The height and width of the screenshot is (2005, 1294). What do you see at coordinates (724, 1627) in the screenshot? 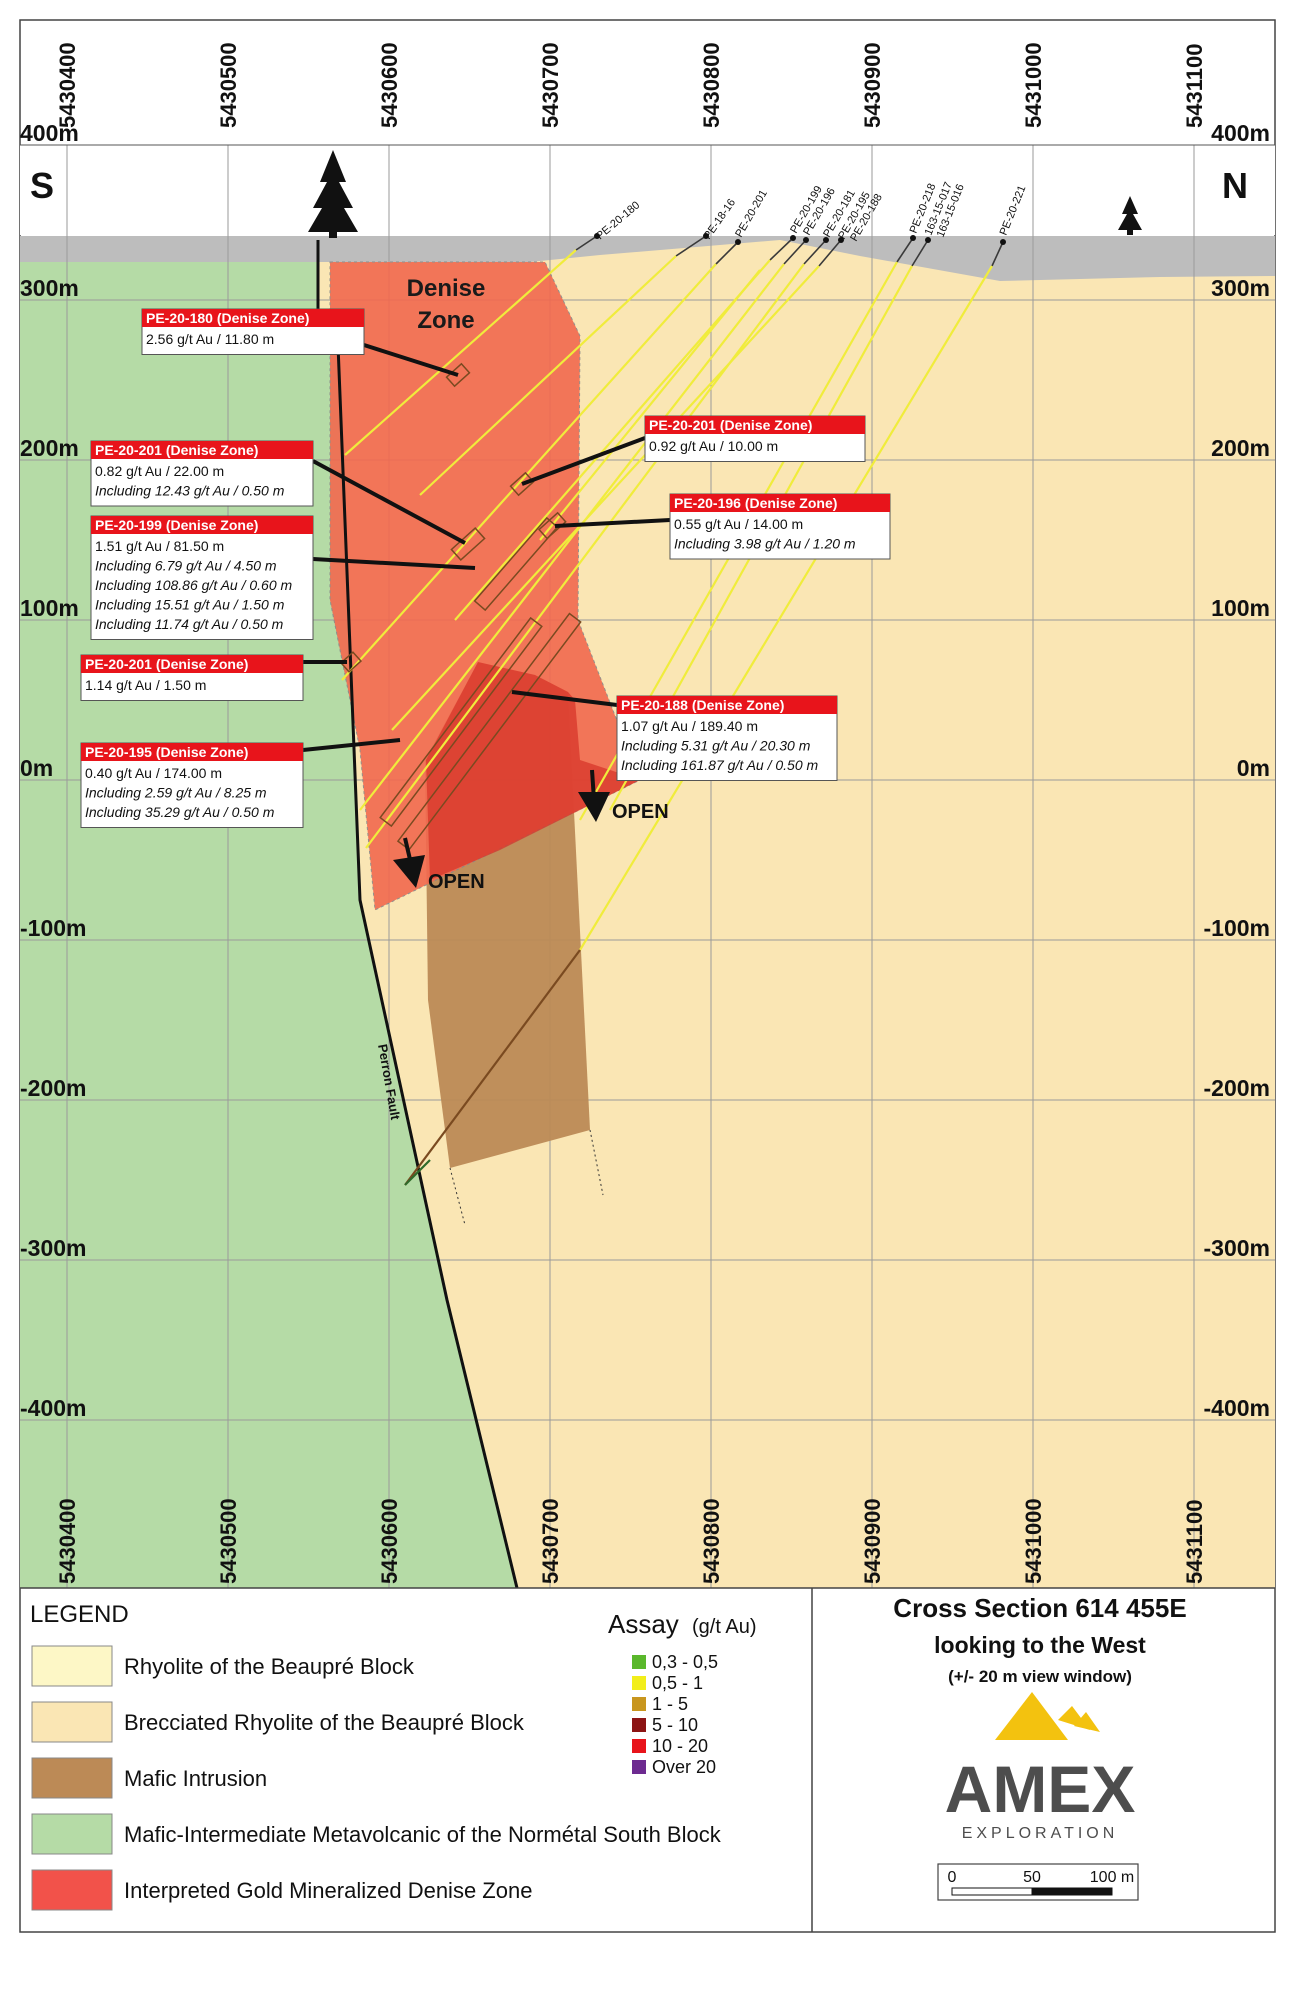
I see `assay-unit: (g/t Au)` at bounding box center [724, 1627].